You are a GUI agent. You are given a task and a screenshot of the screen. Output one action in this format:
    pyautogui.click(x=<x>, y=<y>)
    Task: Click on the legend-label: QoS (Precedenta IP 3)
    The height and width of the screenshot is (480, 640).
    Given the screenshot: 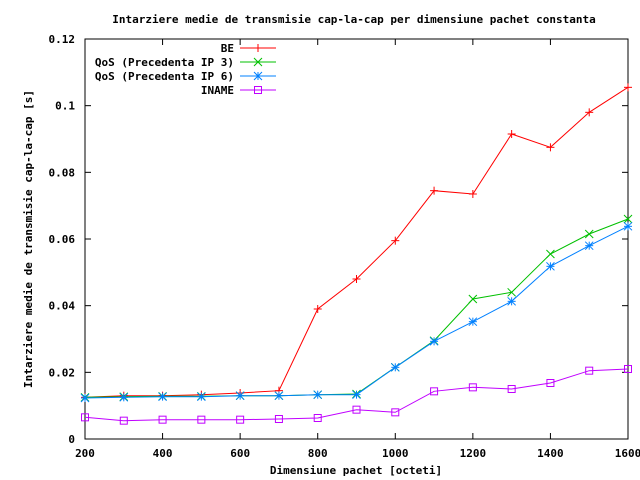 What is the action you would take?
    pyautogui.click(x=164, y=62)
    